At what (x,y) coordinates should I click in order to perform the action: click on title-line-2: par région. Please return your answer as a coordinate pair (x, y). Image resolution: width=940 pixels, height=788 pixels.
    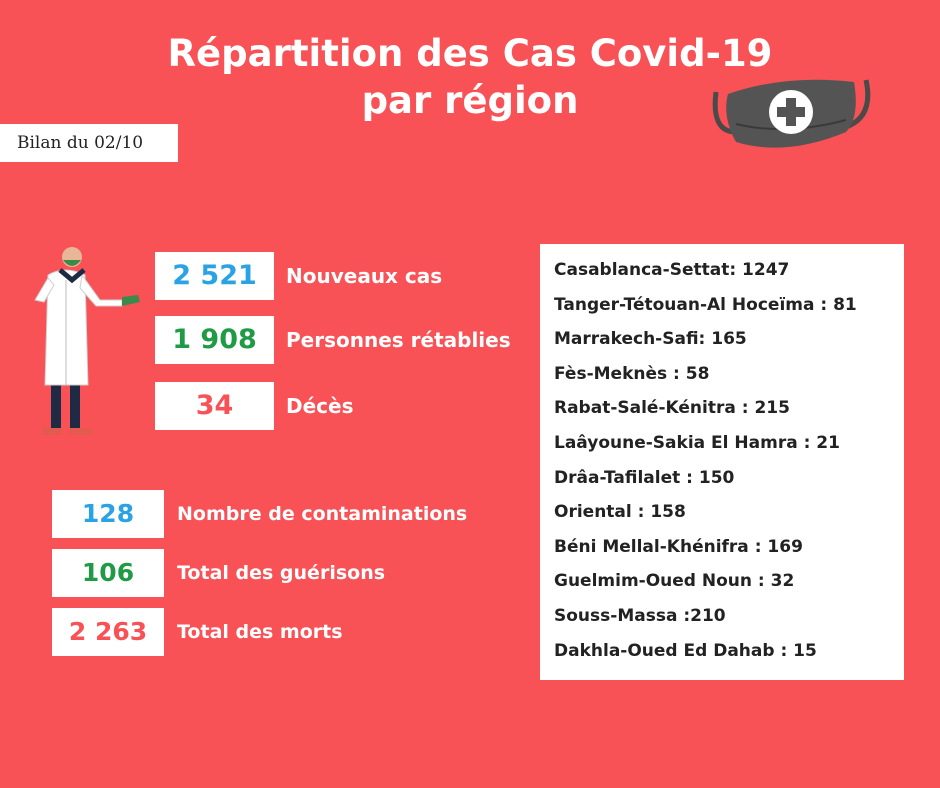
    Looking at the image, I should click on (470, 100).